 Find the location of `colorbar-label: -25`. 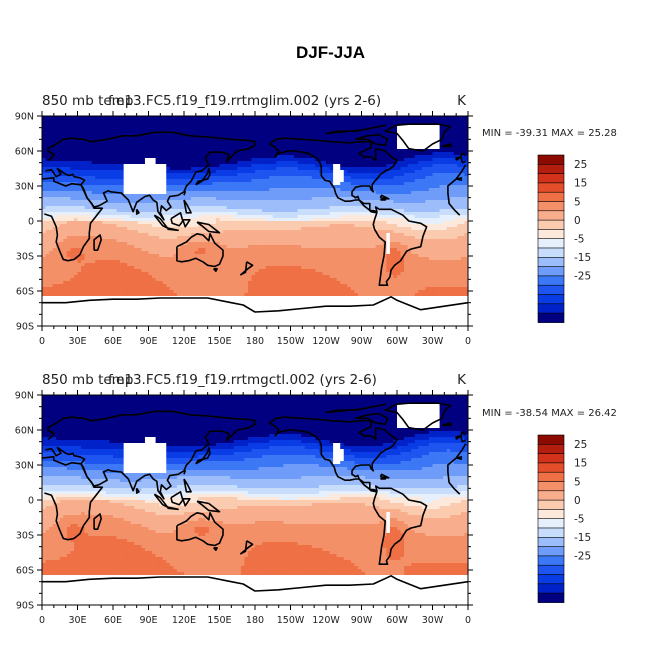

colorbar-label: -25 is located at coordinates (582, 277).